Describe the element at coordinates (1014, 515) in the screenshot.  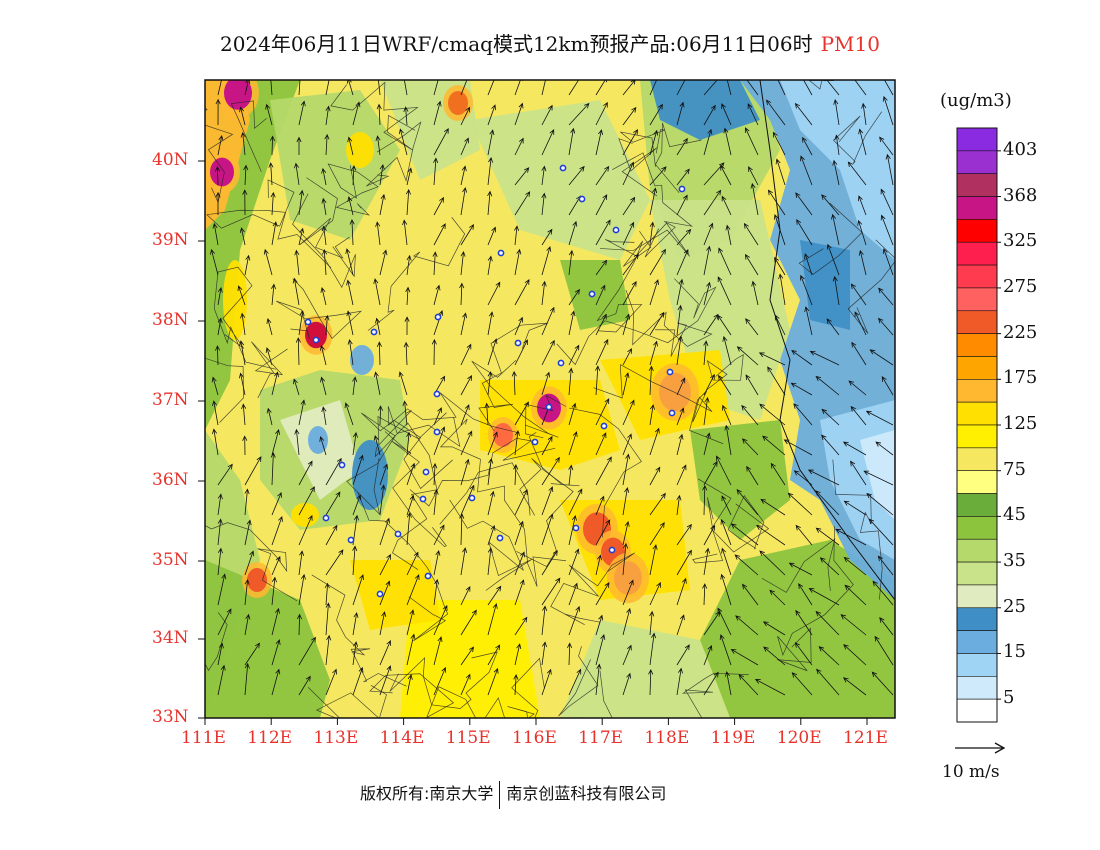
I see `legend-tick-label: 45` at that location.